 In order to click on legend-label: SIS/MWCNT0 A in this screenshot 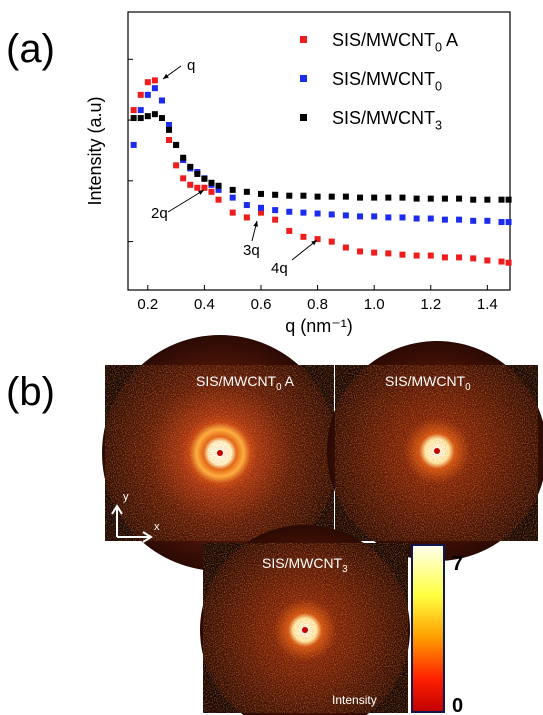, I will do `click(395, 42)`.